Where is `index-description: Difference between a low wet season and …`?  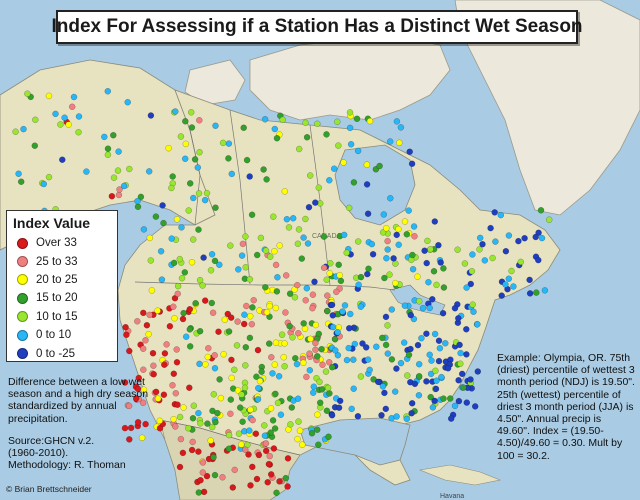 index-description: Difference between a low wet season and … is located at coordinates (78, 400).